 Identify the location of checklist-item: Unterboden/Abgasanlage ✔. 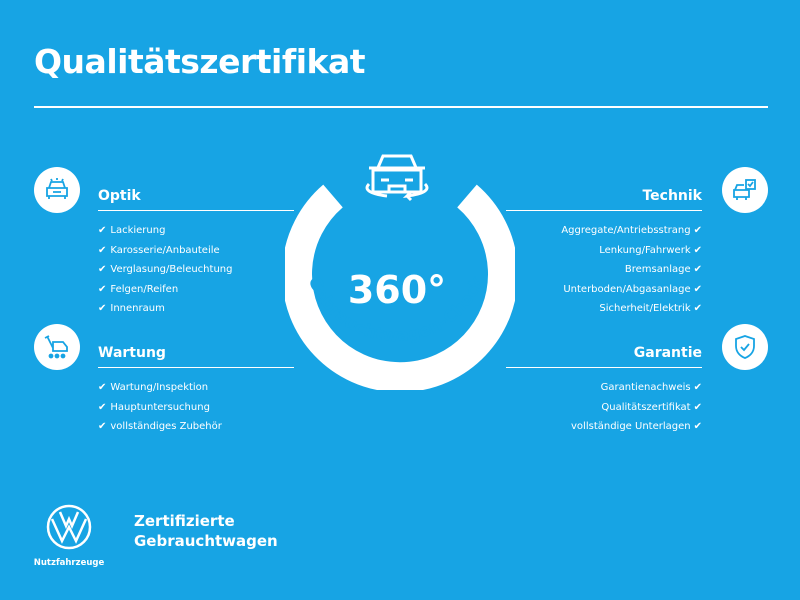
(604, 290).